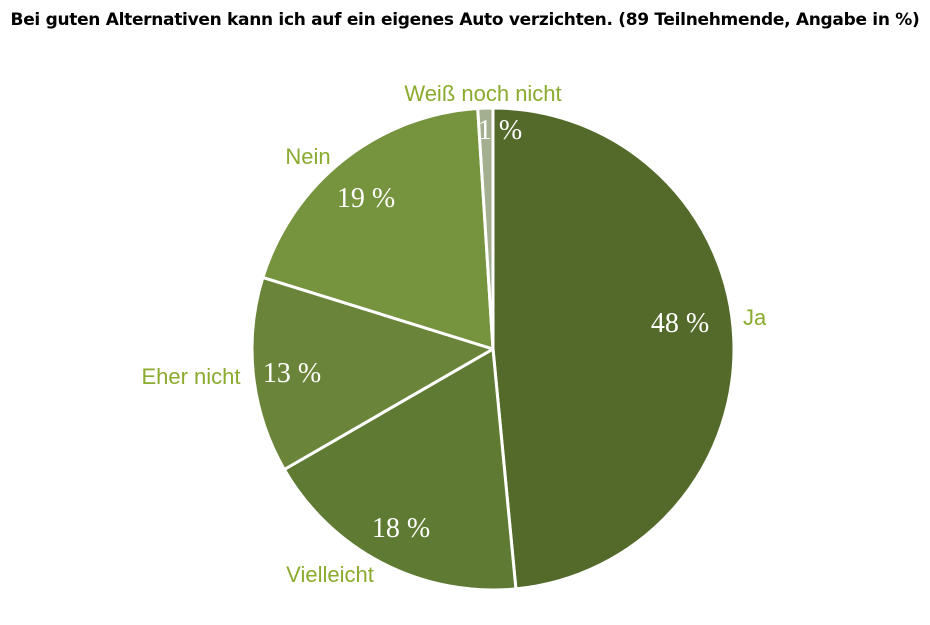 Image resolution: width=930 pixels, height=625 pixels. I want to click on slice-category-label: Vielleicht, so click(330, 574).